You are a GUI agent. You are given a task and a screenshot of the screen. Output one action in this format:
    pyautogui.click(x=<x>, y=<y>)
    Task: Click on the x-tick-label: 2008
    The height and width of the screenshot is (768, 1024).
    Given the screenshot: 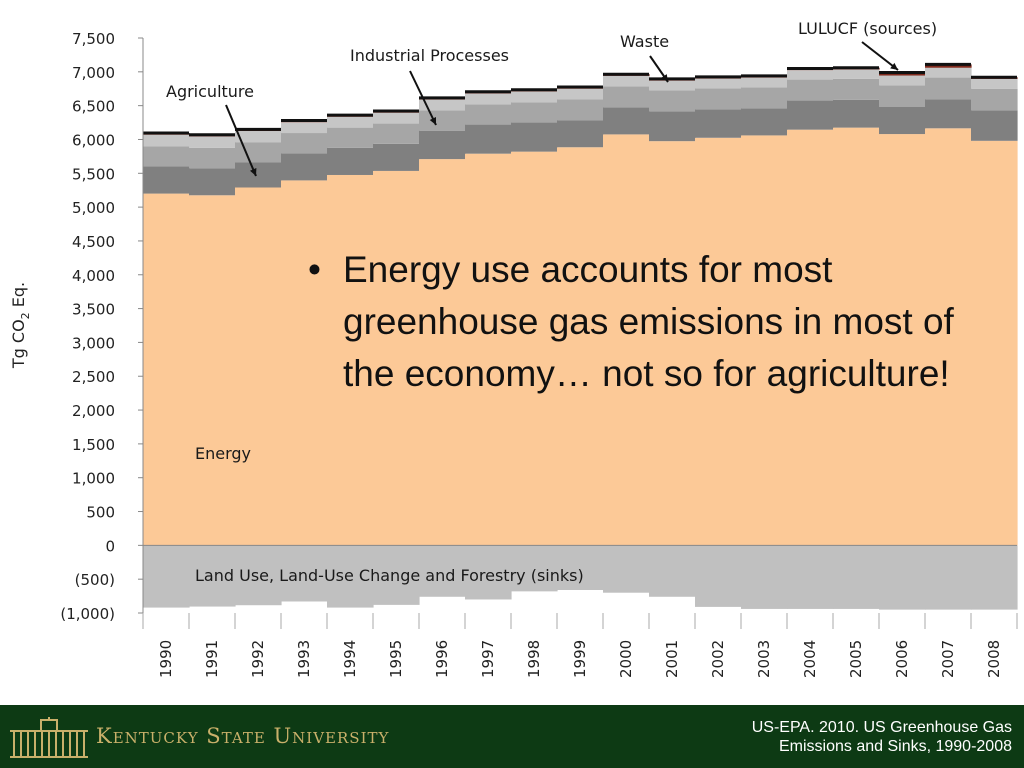 What is the action you would take?
    pyautogui.click(x=994, y=659)
    